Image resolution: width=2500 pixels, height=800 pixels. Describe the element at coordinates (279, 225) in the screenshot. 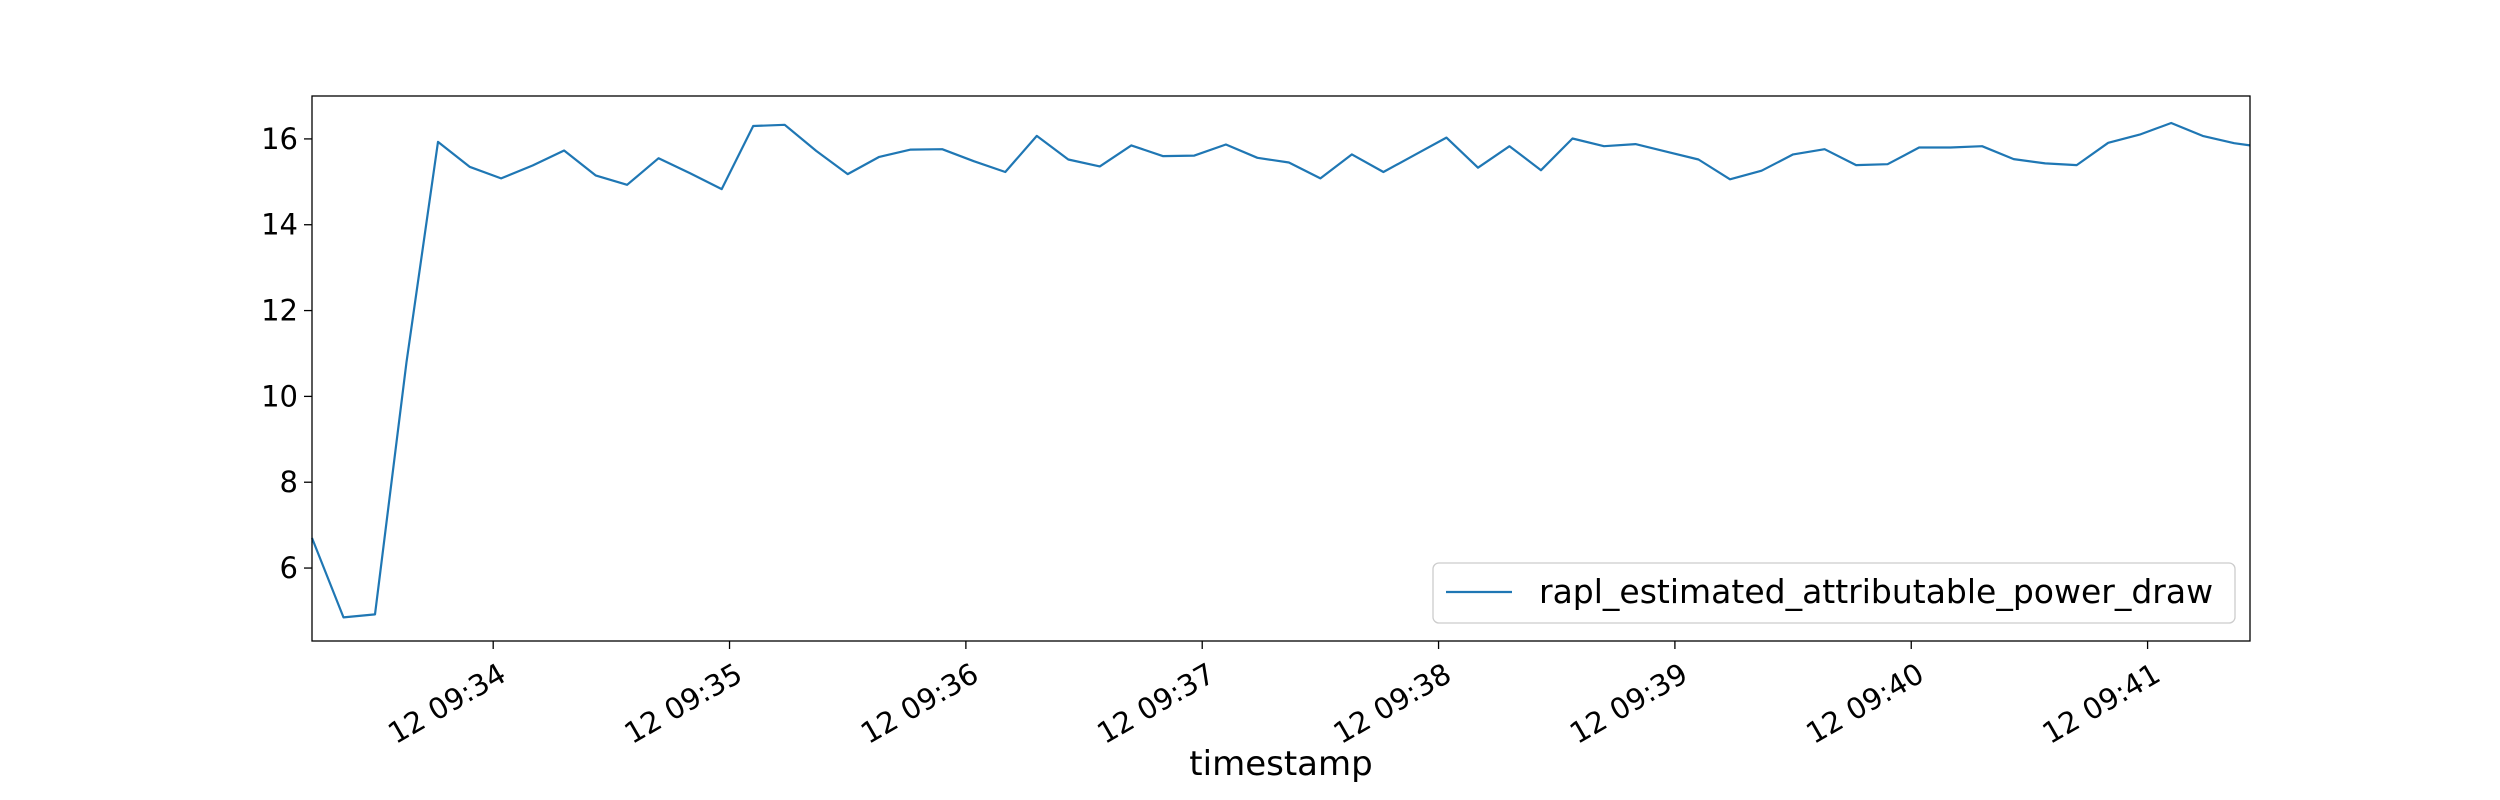

I see `y-tick-label: 14` at that location.